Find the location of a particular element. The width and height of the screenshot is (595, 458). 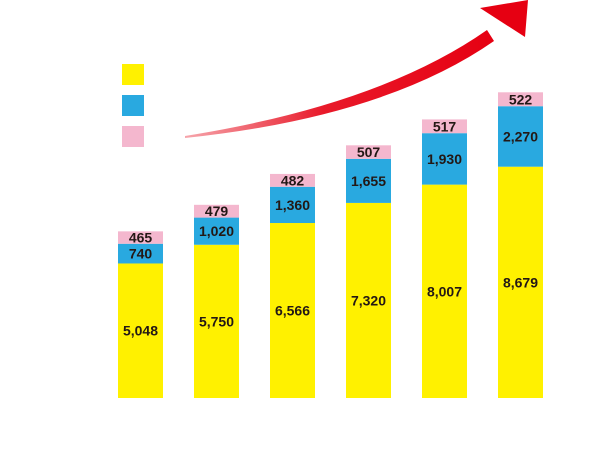

data-label-4-1: 7,320 is located at coordinates (368, 300).